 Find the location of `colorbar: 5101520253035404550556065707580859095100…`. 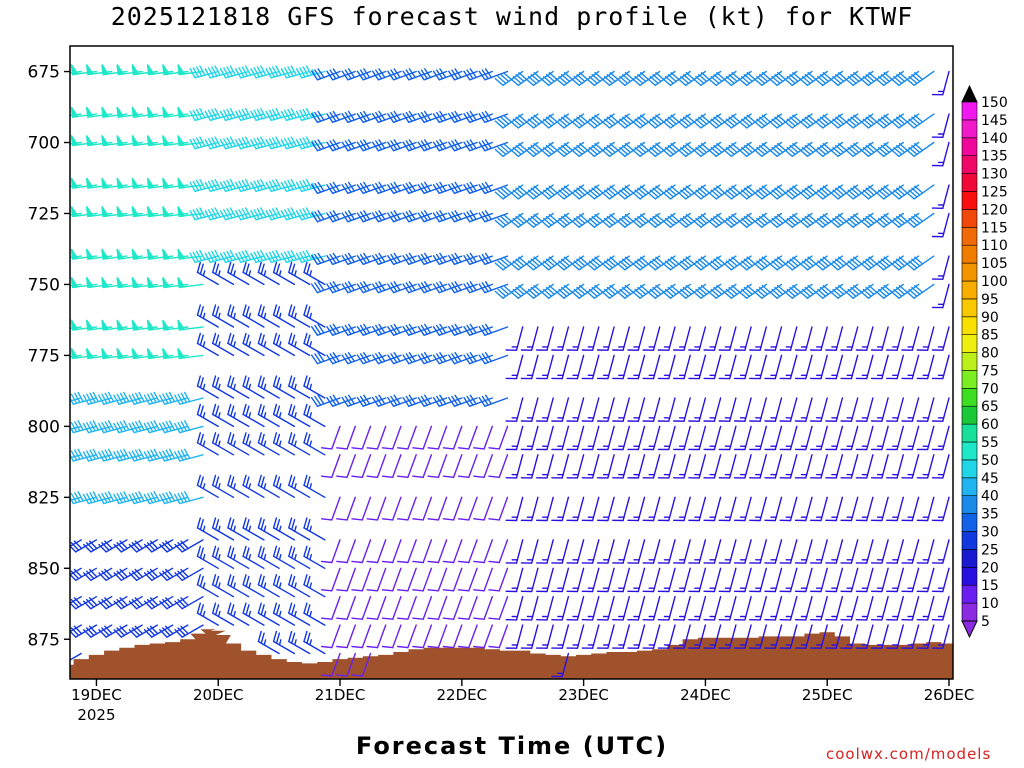

colorbar: 5101520253035404550556065707580859095100… is located at coordinates (984, 361).